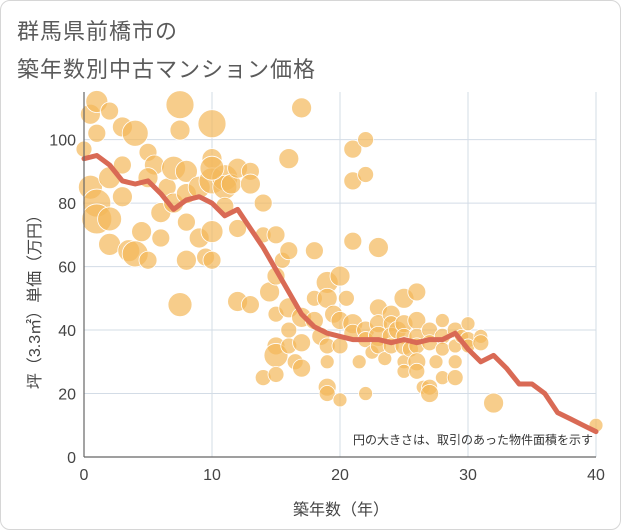 The image size is (621, 530). I want to click on y-tick-label: 0, so click(71, 458).